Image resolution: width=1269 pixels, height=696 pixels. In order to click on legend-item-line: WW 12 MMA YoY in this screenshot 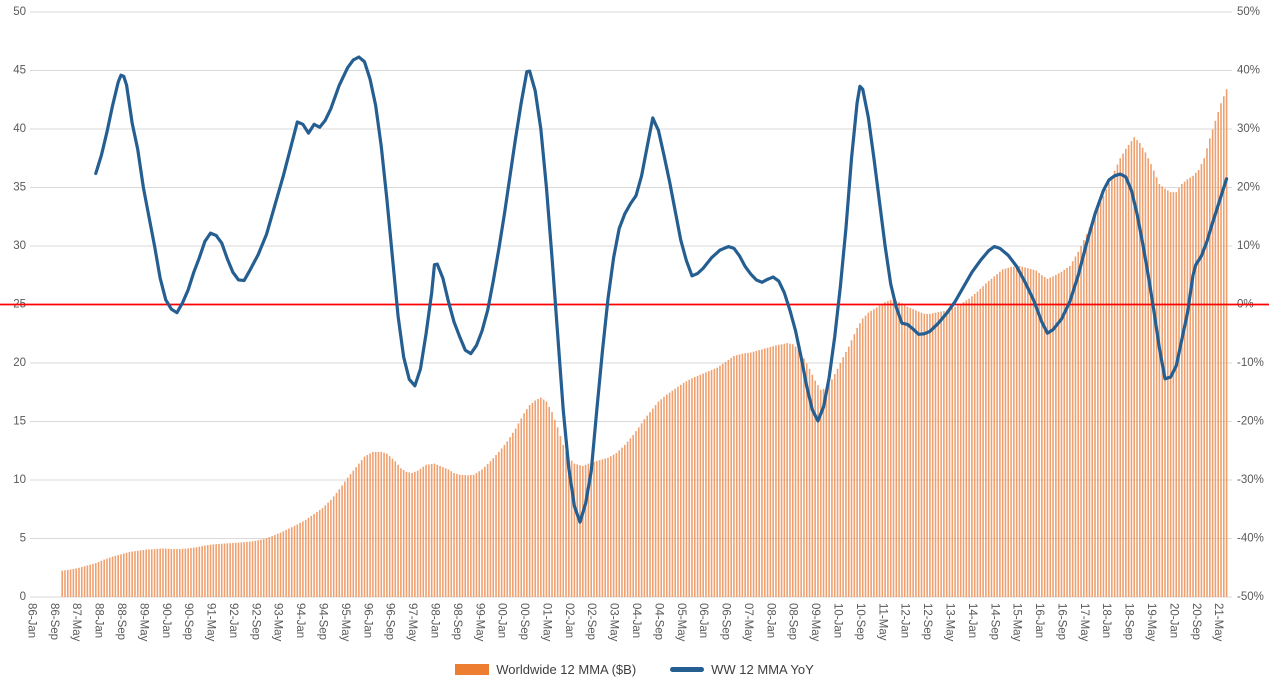, I will do `click(742, 669)`.